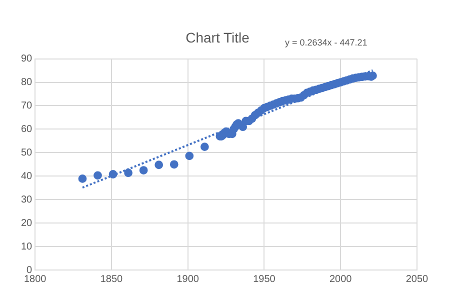 Image resolution: width=455 pixels, height=300 pixels. What do you see at coordinates (112, 279) in the screenshot?
I see `x-tick-label: 1850` at bounding box center [112, 279].